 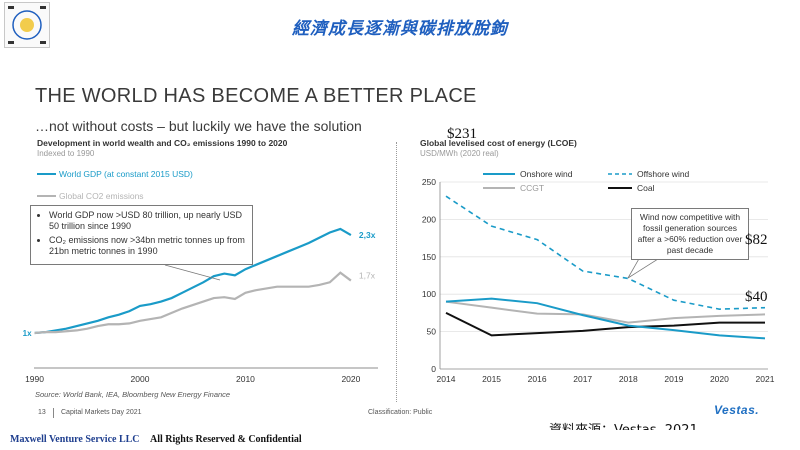 What do you see at coordinates (429, 294) in the screenshot?
I see `y-tick-label: 100` at bounding box center [429, 294].